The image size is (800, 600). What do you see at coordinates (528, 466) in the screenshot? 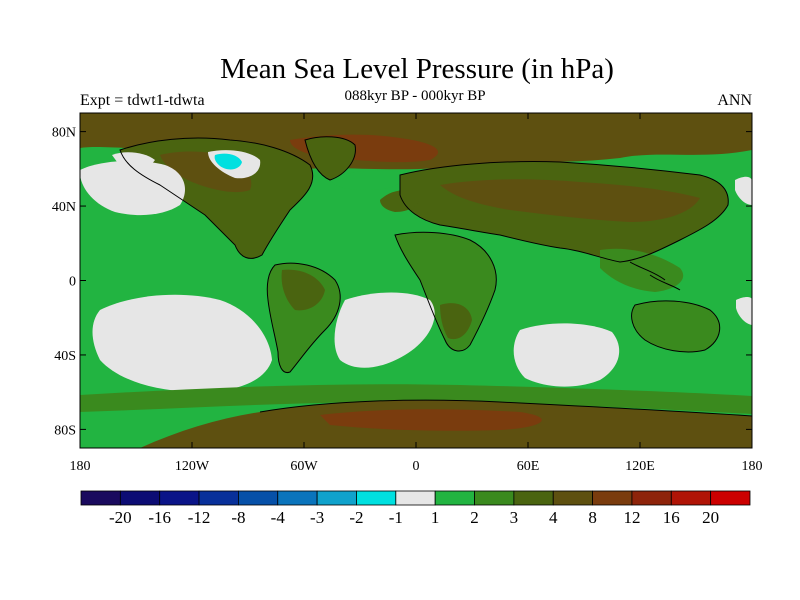
I see `lon-tick-label: 60E` at bounding box center [528, 466].